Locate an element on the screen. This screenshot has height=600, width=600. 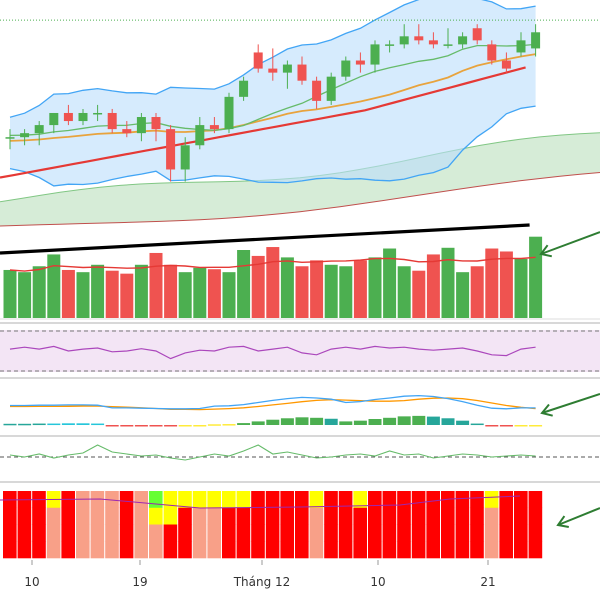
cloud-span-b is located at coordinates (300, 199).